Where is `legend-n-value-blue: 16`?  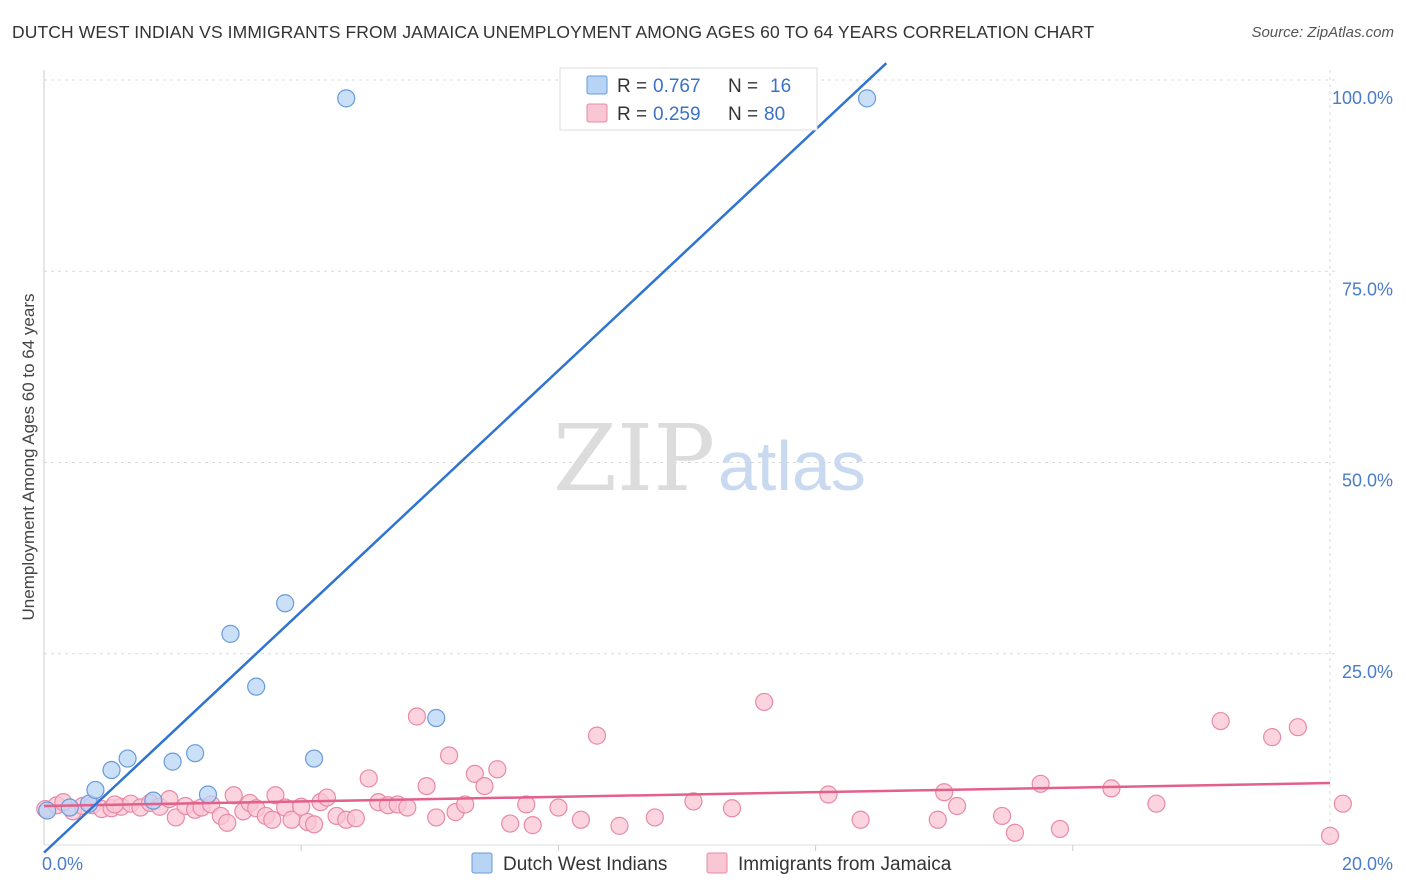
legend-n-value-blue: 16 is located at coordinates (780, 86).